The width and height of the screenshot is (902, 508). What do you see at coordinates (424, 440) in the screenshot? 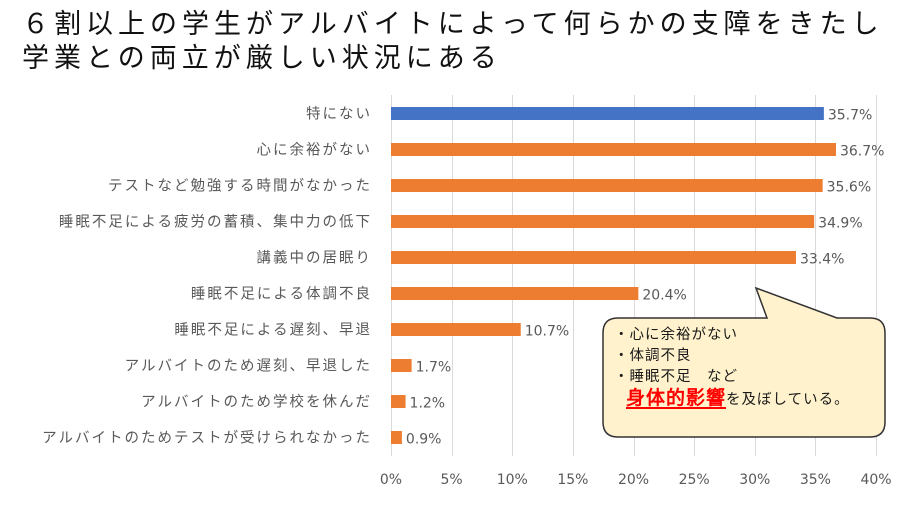
I see `data-label: 0.9%` at bounding box center [424, 440].